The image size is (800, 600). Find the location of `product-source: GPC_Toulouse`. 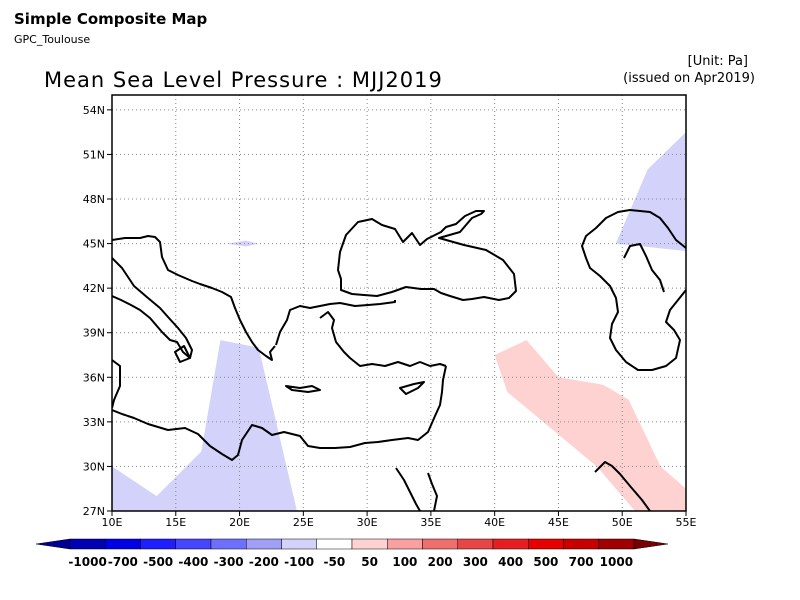

product-source: GPC_Toulouse is located at coordinates (52, 39).